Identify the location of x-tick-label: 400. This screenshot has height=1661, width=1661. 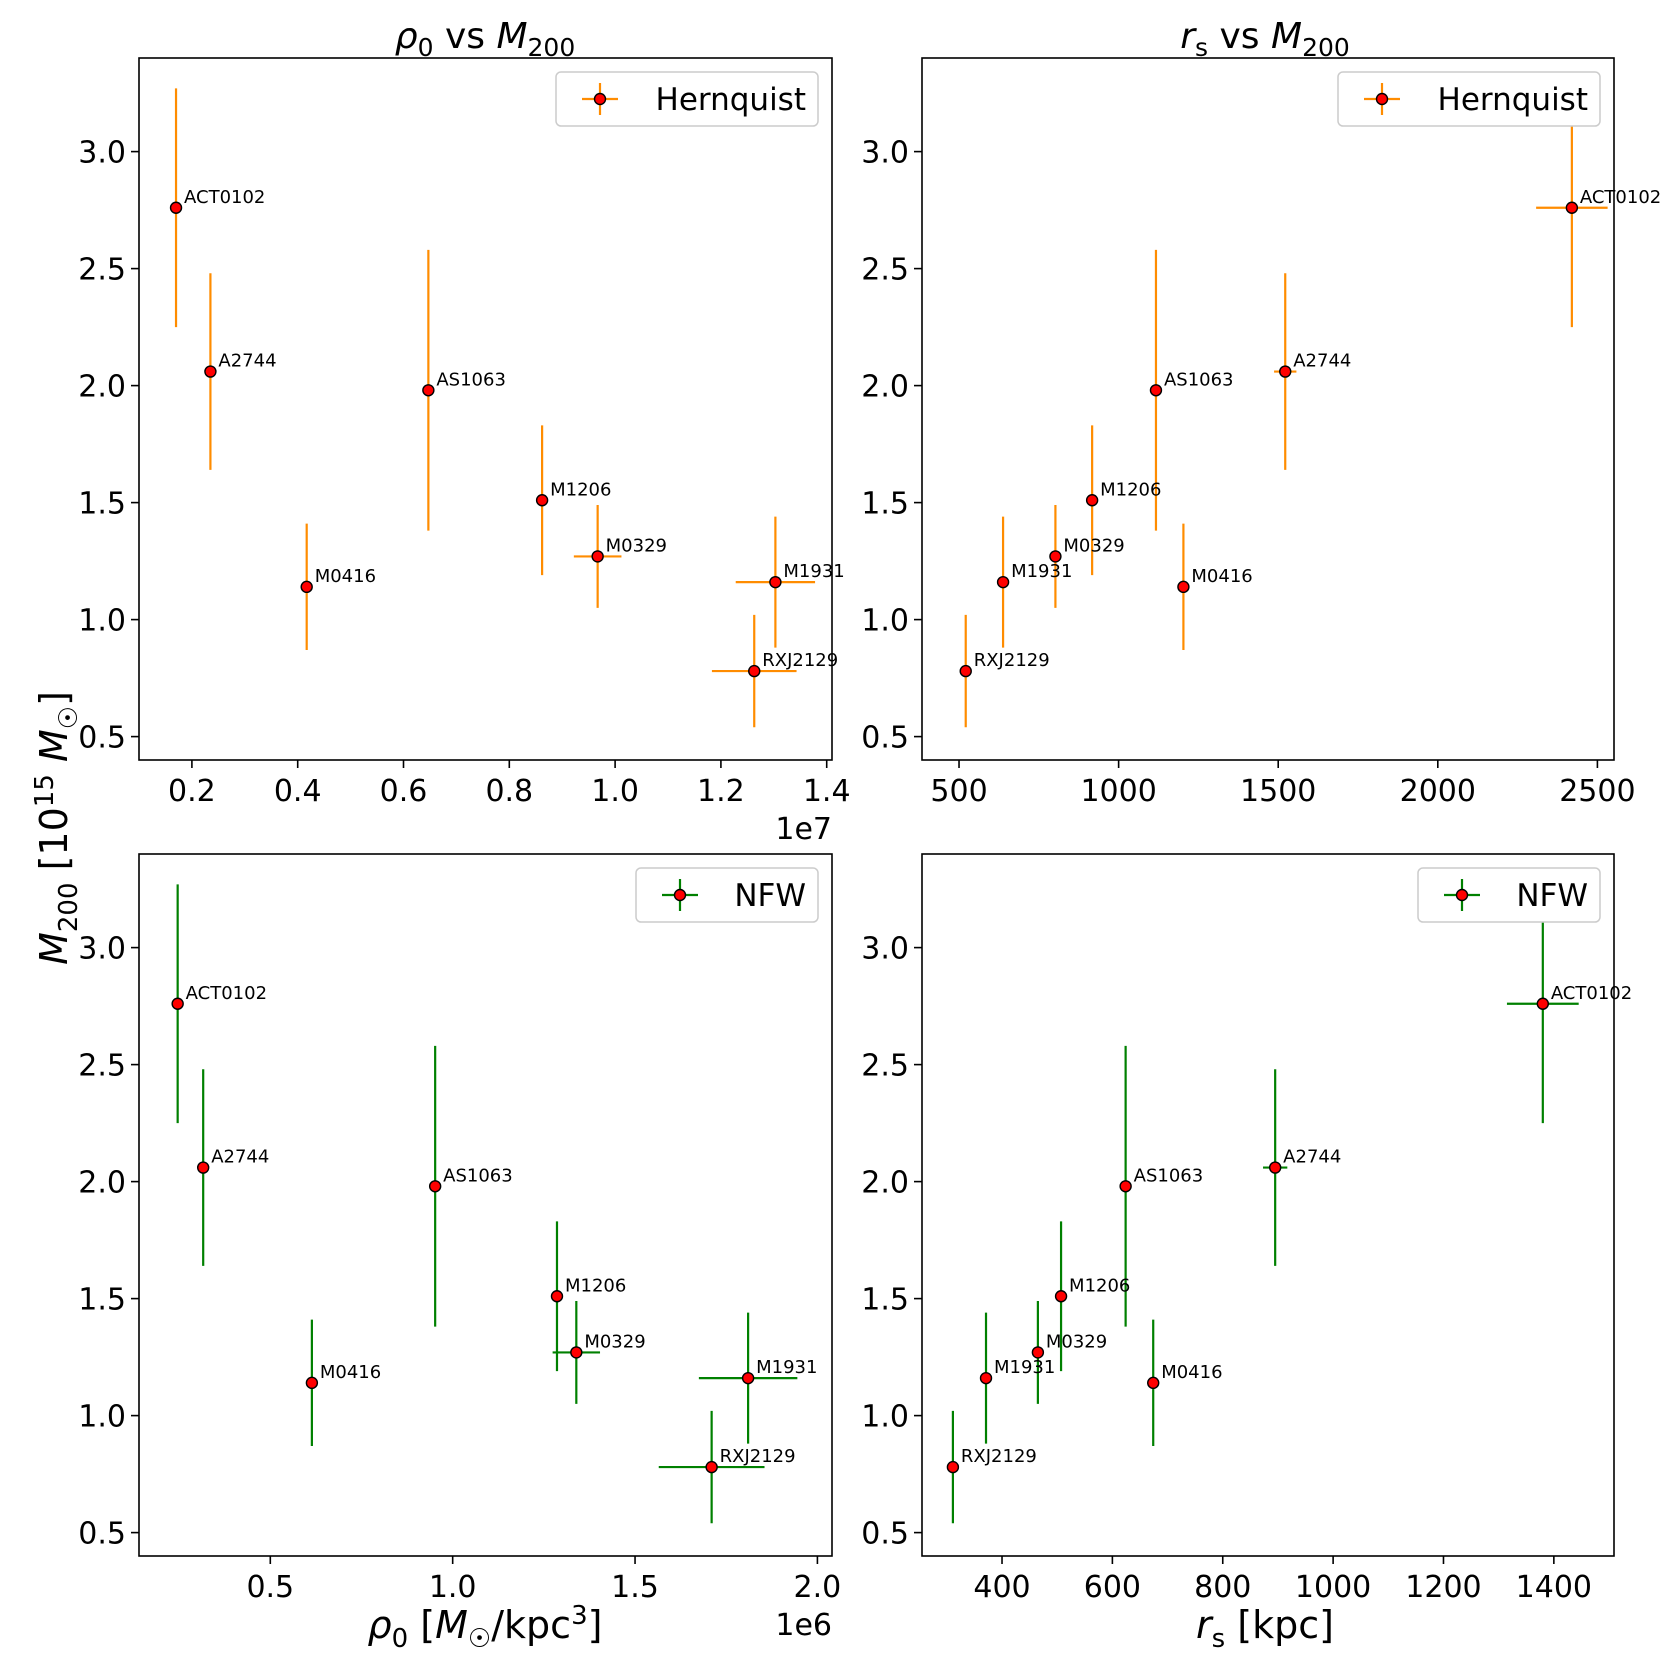
(1001, 1587).